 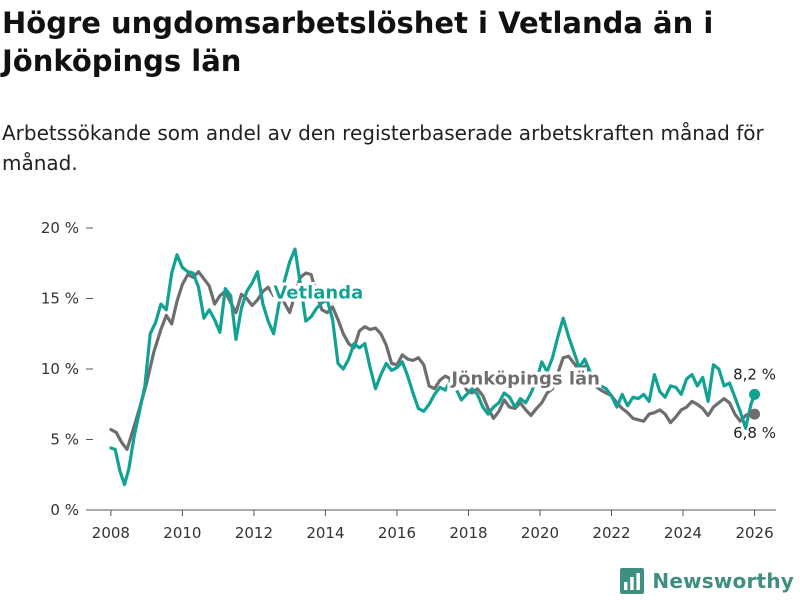 I want to click on bar-chart-logo-icon, so click(x=632, y=581).